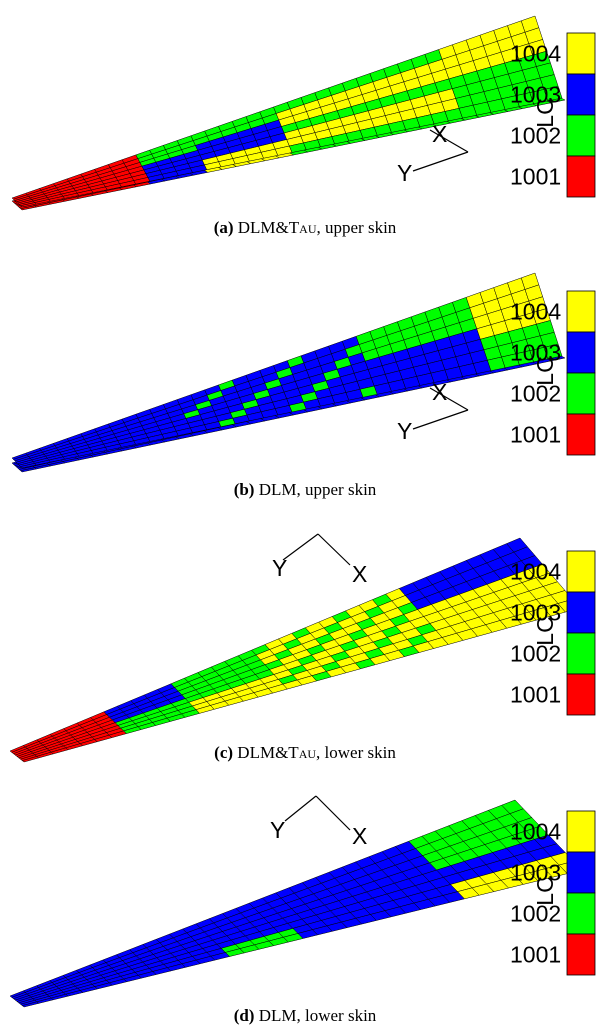  I want to click on colorbar-b: 1004 1003 1002 1001 LC, so click(553, 373).